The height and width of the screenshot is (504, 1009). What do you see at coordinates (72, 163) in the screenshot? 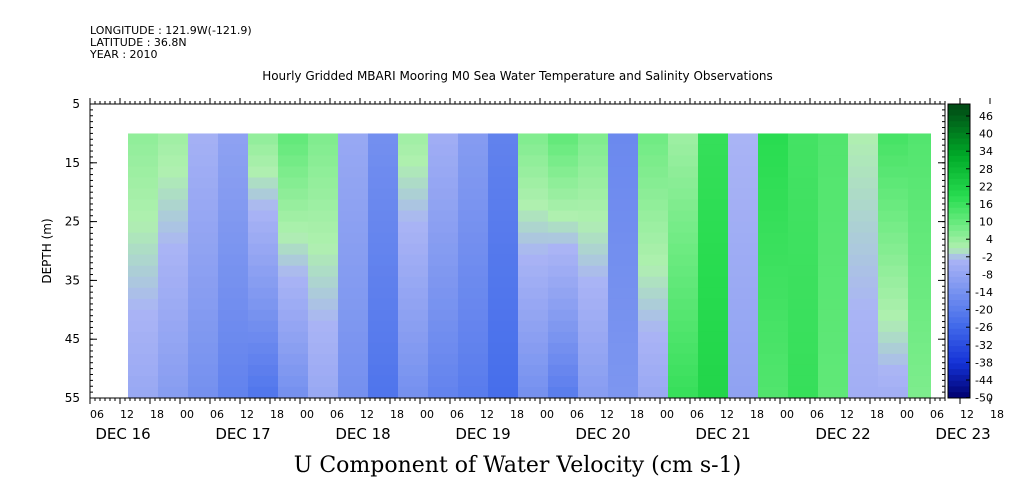
I see `y-tick-label: 15` at bounding box center [72, 163].